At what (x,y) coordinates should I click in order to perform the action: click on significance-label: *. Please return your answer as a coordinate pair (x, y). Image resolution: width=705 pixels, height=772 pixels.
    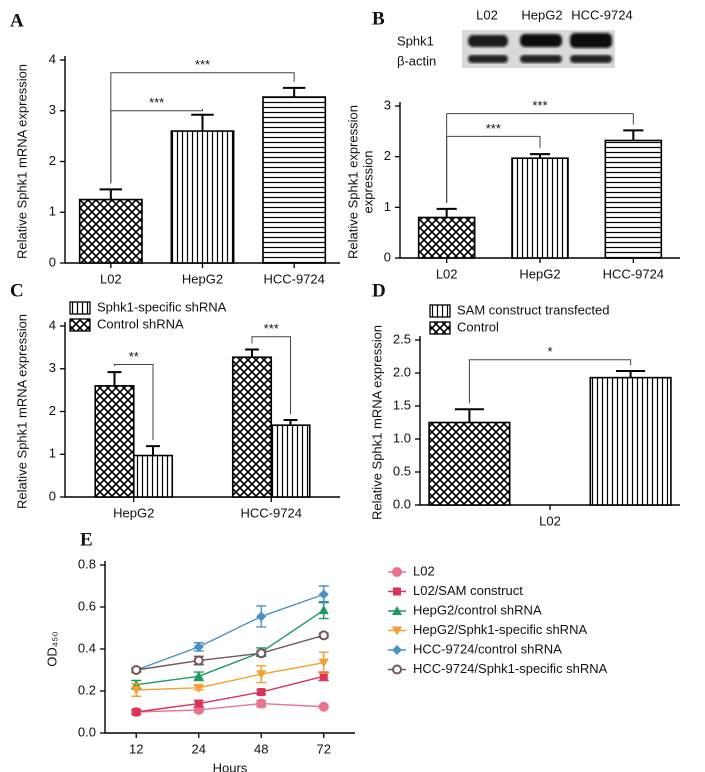
    Looking at the image, I should click on (549, 351).